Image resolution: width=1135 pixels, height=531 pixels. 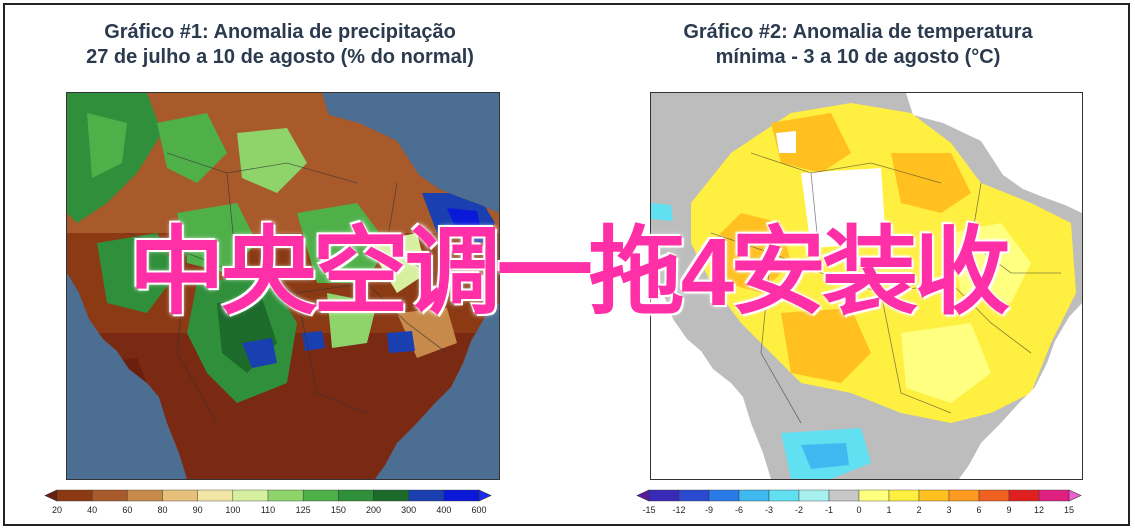 What do you see at coordinates (918, 510) in the screenshot?
I see `temperature-colorbar-label-9: 2` at bounding box center [918, 510].